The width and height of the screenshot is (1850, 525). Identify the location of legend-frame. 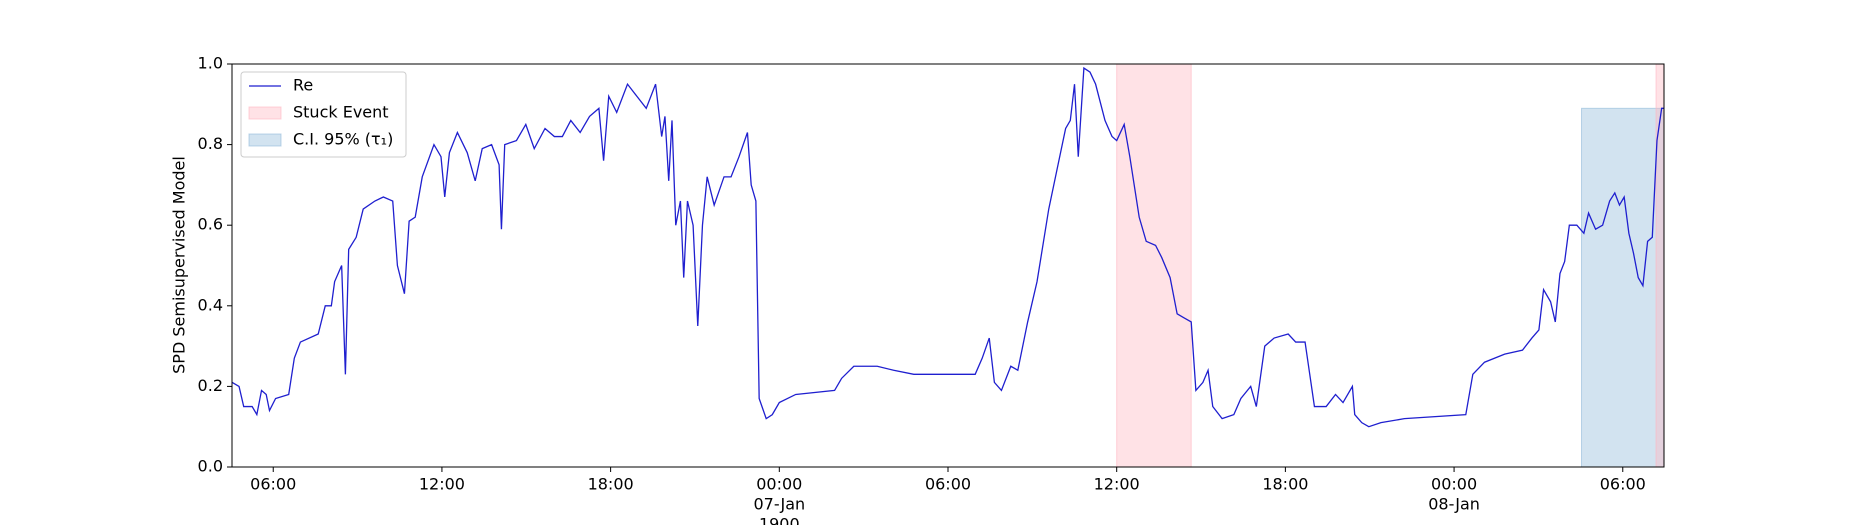
(323, 114).